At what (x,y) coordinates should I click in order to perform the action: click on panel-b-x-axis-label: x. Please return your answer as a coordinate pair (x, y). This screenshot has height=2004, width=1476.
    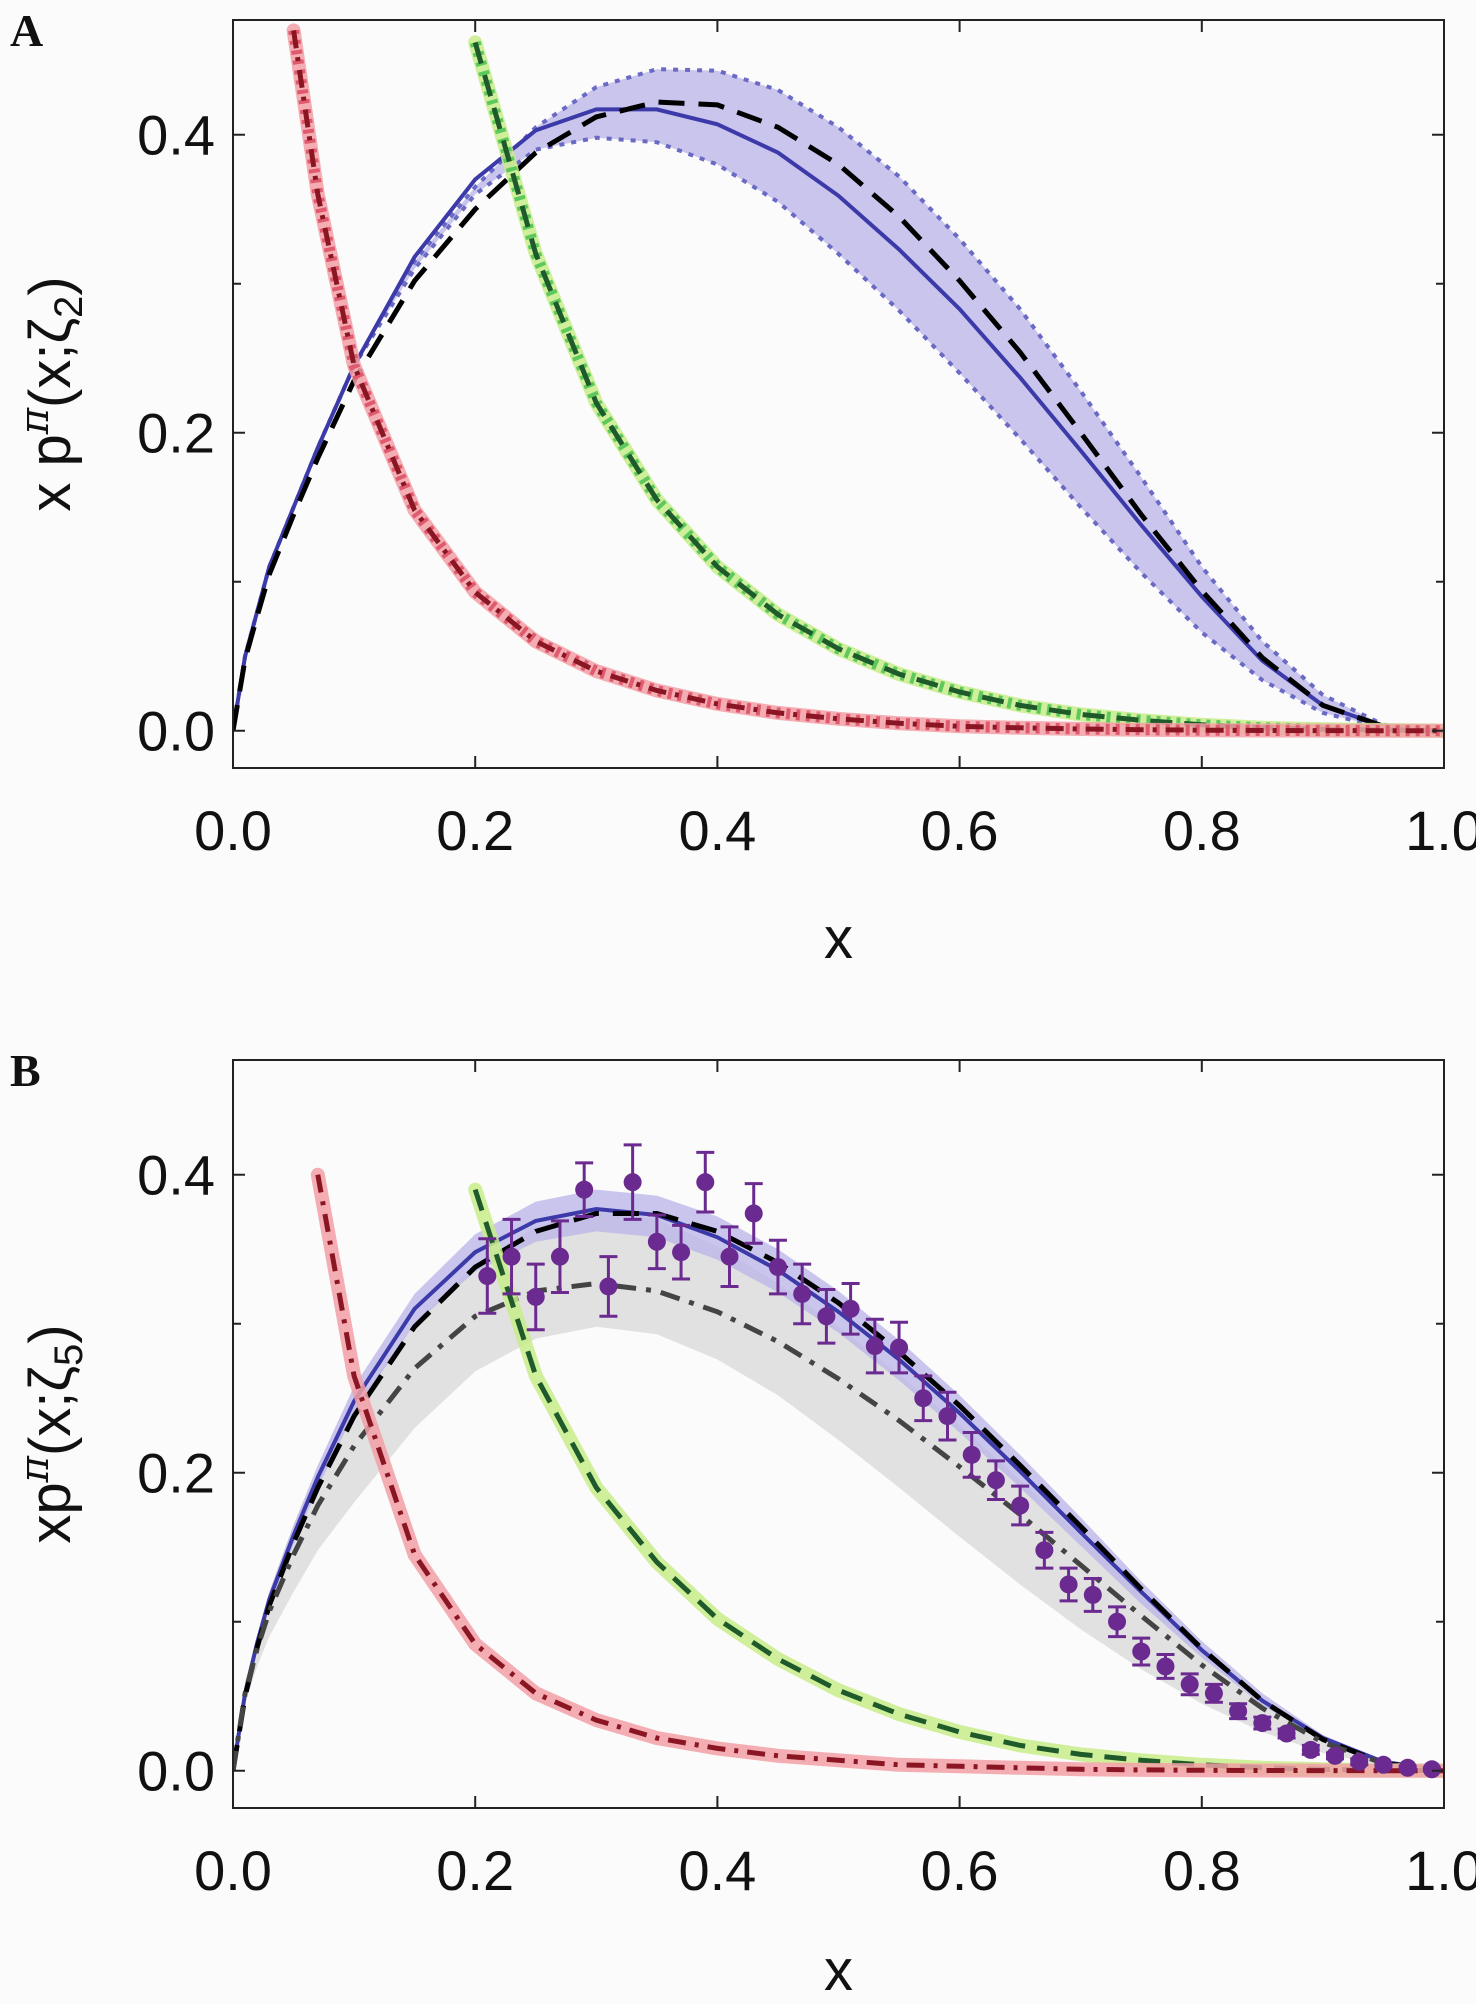
    Looking at the image, I should click on (838, 1970).